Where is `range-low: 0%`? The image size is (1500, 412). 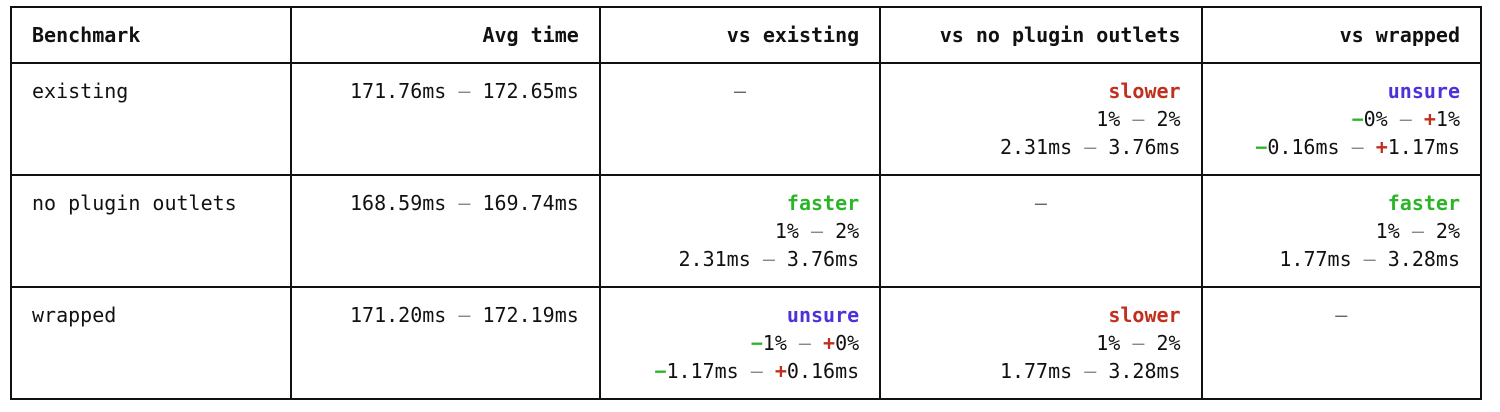 range-low: 0% is located at coordinates (1375, 119).